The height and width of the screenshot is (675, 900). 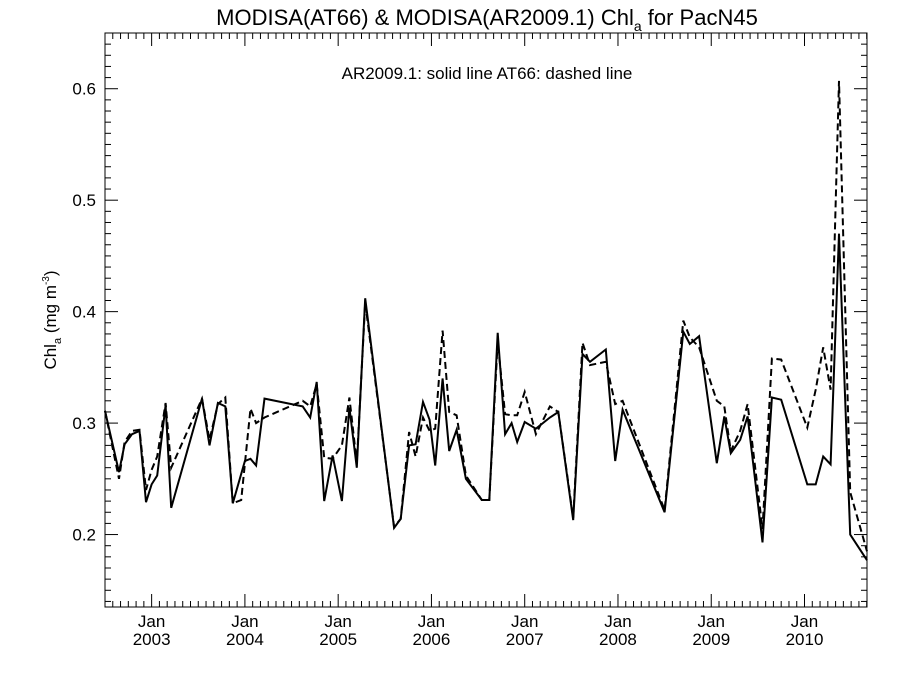 What do you see at coordinates (338, 639) in the screenshot?
I see `x-tick-year-label: 2005` at bounding box center [338, 639].